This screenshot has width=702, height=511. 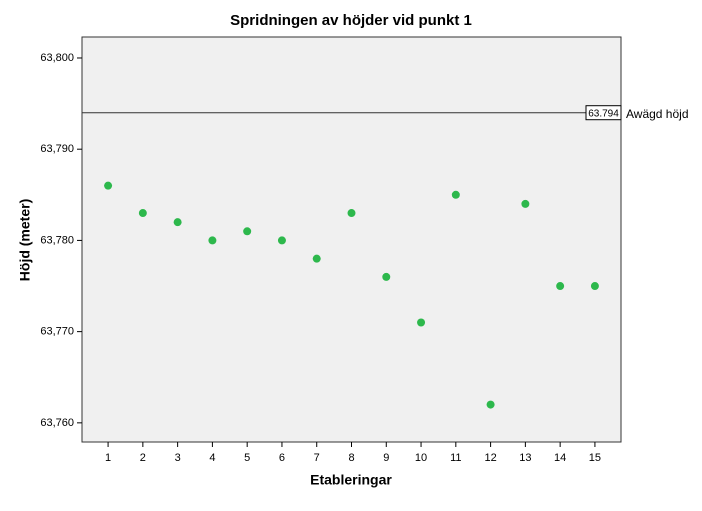 What do you see at coordinates (57, 240) in the screenshot?
I see `y-tick-label: 63,780` at bounding box center [57, 240].